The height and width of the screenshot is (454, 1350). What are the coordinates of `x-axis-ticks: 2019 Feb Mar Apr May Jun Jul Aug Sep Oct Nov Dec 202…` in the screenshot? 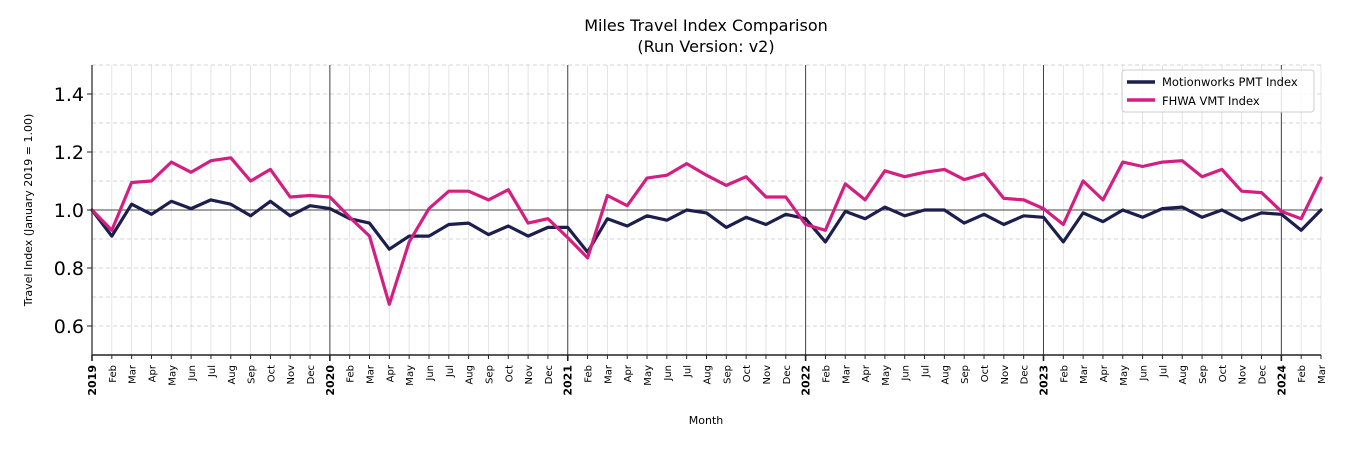 It's located at (707, 375).